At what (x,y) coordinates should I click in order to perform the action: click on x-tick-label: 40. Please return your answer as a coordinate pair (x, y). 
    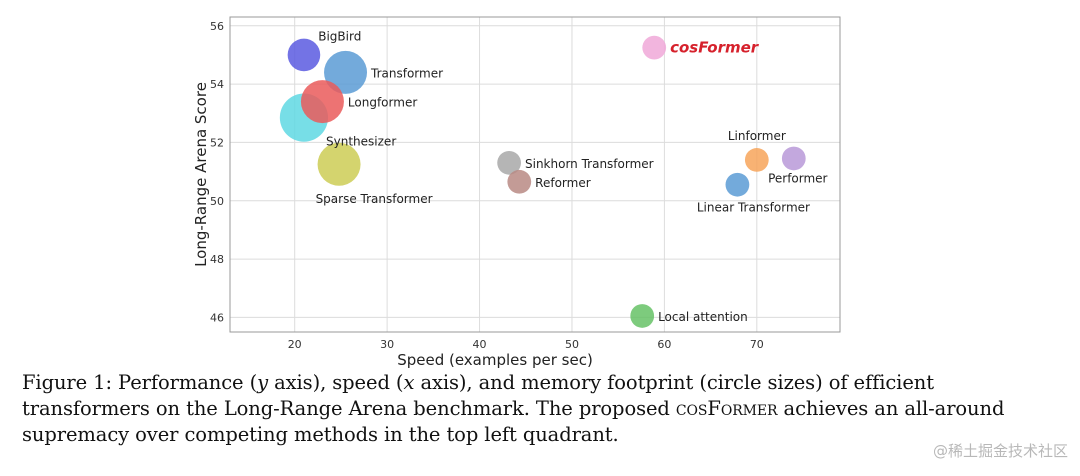
    Looking at the image, I should click on (480, 344).